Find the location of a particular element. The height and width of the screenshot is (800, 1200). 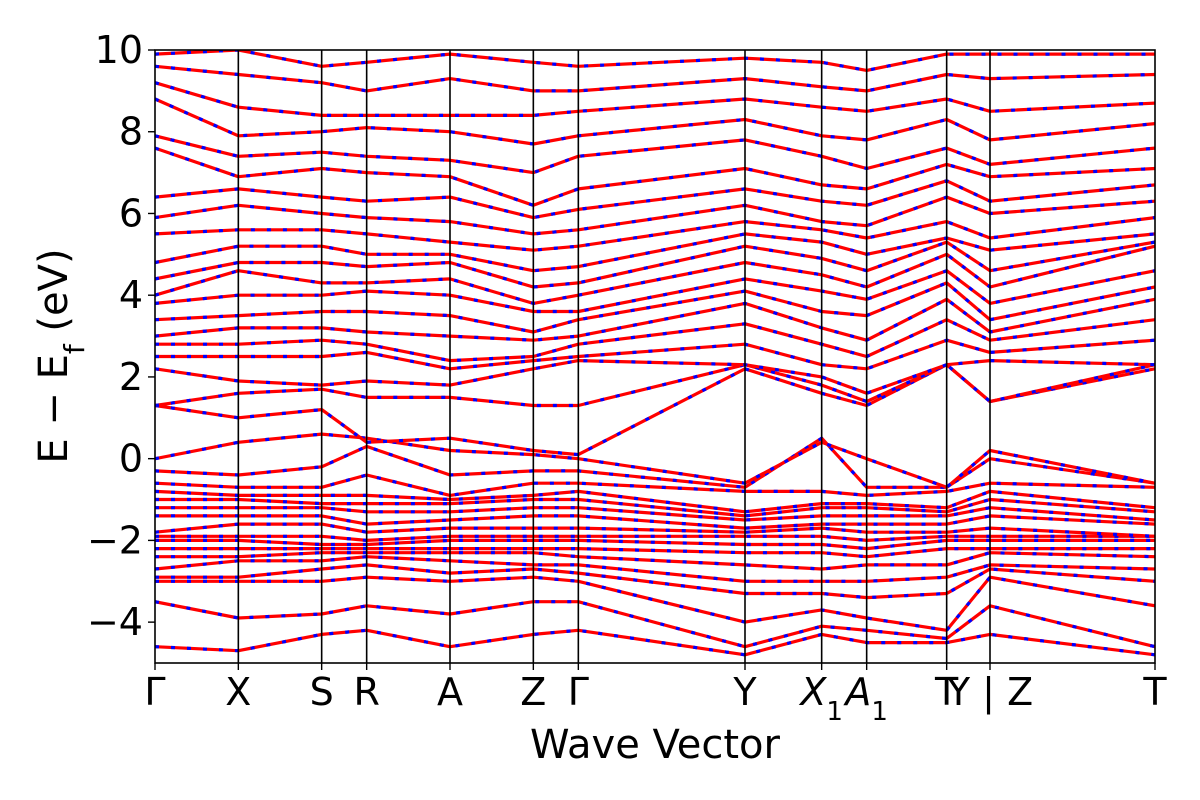

y-axis-title-unit: (eV) is located at coordinates (54, 296).